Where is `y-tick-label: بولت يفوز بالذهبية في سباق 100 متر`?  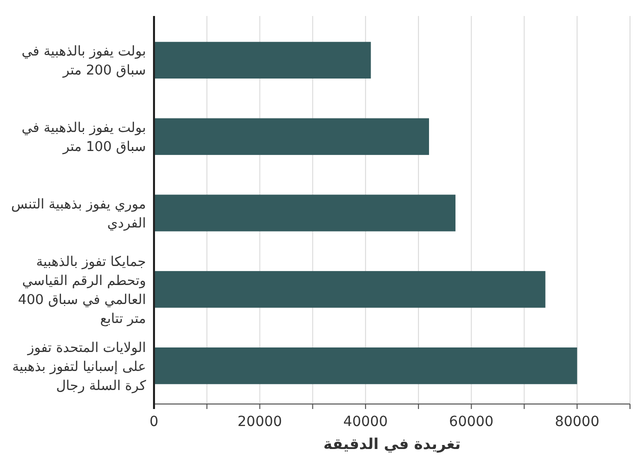 y-tick-label: بولت يفوز بالذهبية في سباق 100 متر is located at coordinates (84, 138).